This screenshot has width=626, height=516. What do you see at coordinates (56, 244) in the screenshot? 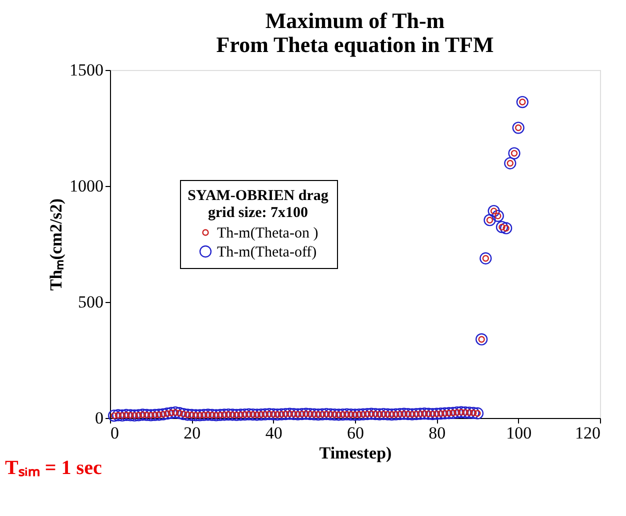
I see `y-axis-title: Thₘ(cm2/s2)` at bounding box center [56, 244].